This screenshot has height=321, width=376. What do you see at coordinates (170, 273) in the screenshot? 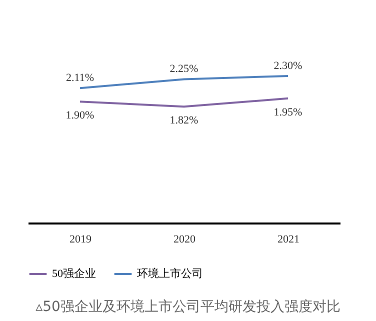
I see `legend-label: 环境上市公司` at bounding box center [170, 273].